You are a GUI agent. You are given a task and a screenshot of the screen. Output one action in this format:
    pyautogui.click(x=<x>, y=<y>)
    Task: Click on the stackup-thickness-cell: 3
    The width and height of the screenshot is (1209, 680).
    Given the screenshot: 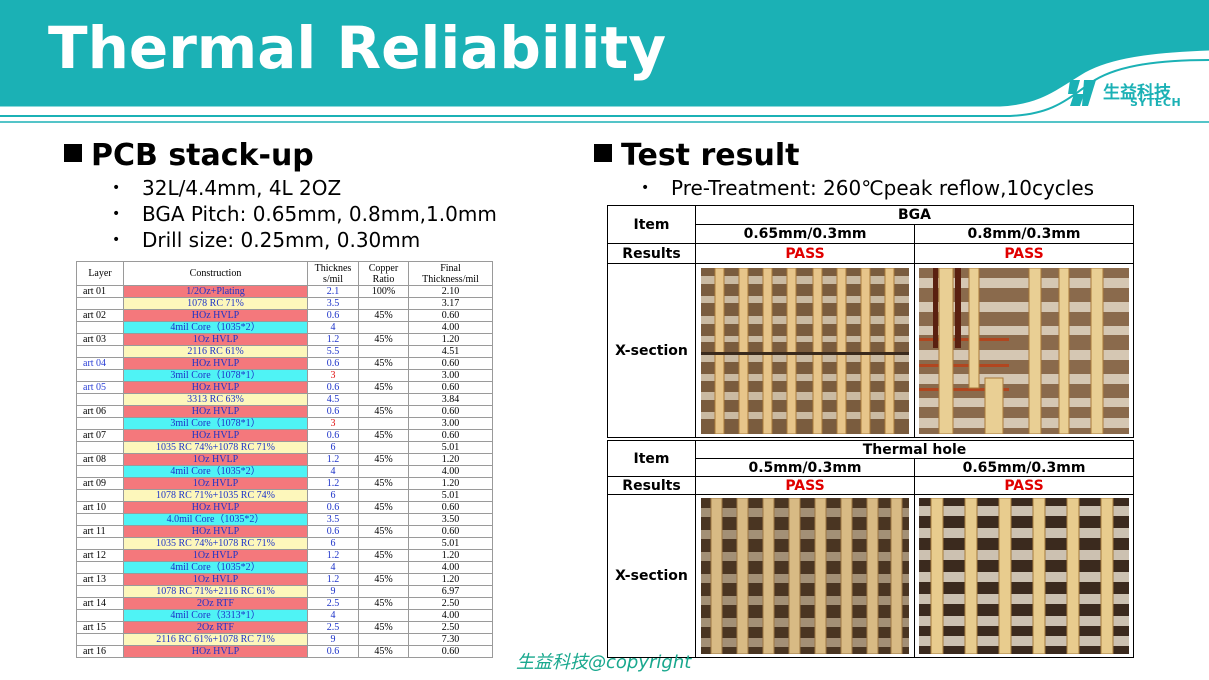 What is the action you would take?
    pyautogui.click(x=333, y=375)
    